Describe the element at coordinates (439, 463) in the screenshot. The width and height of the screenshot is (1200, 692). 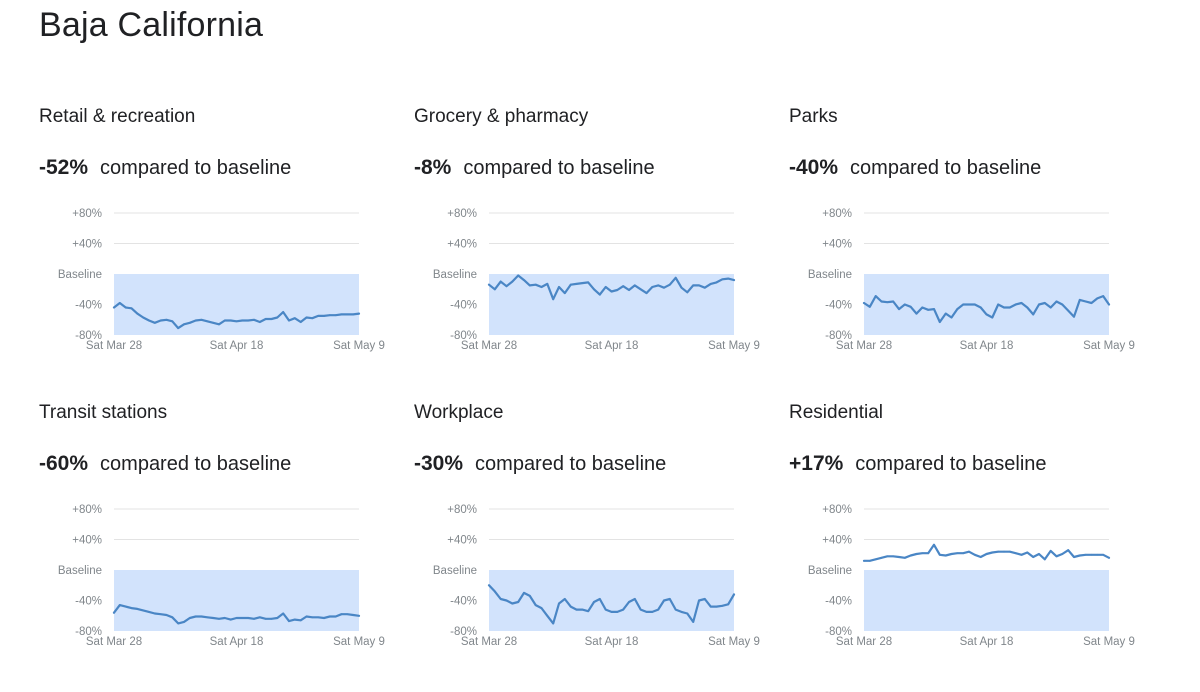
I see `summary-value: -30%` at that location.